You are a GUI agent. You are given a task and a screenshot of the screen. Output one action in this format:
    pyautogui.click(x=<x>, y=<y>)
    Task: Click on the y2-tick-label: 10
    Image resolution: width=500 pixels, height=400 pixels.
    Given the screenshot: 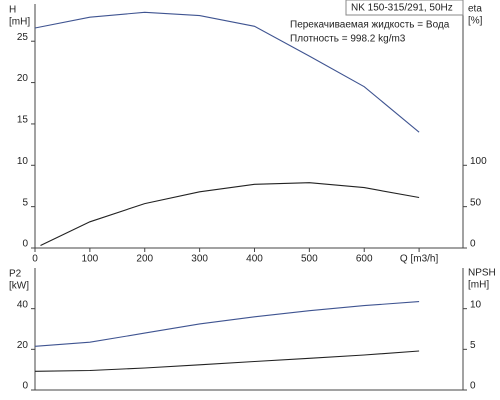 What is the action you would take?
    pyautogui.click(x=476, y=304)
    